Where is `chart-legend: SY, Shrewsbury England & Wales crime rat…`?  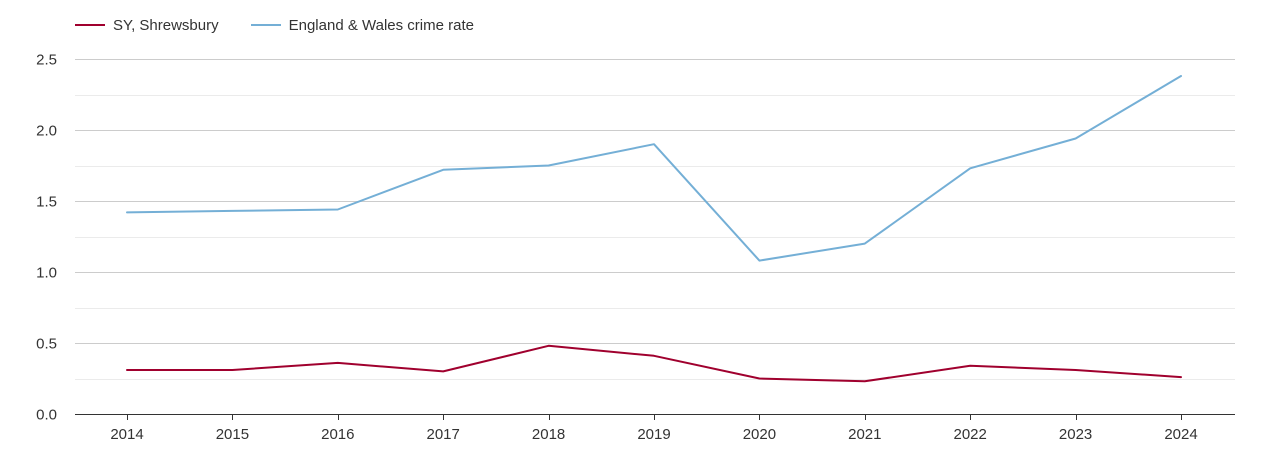
chart-legend: SY, Shrewsbury England & Wales crime rat… is located at coordinates (290, 25).